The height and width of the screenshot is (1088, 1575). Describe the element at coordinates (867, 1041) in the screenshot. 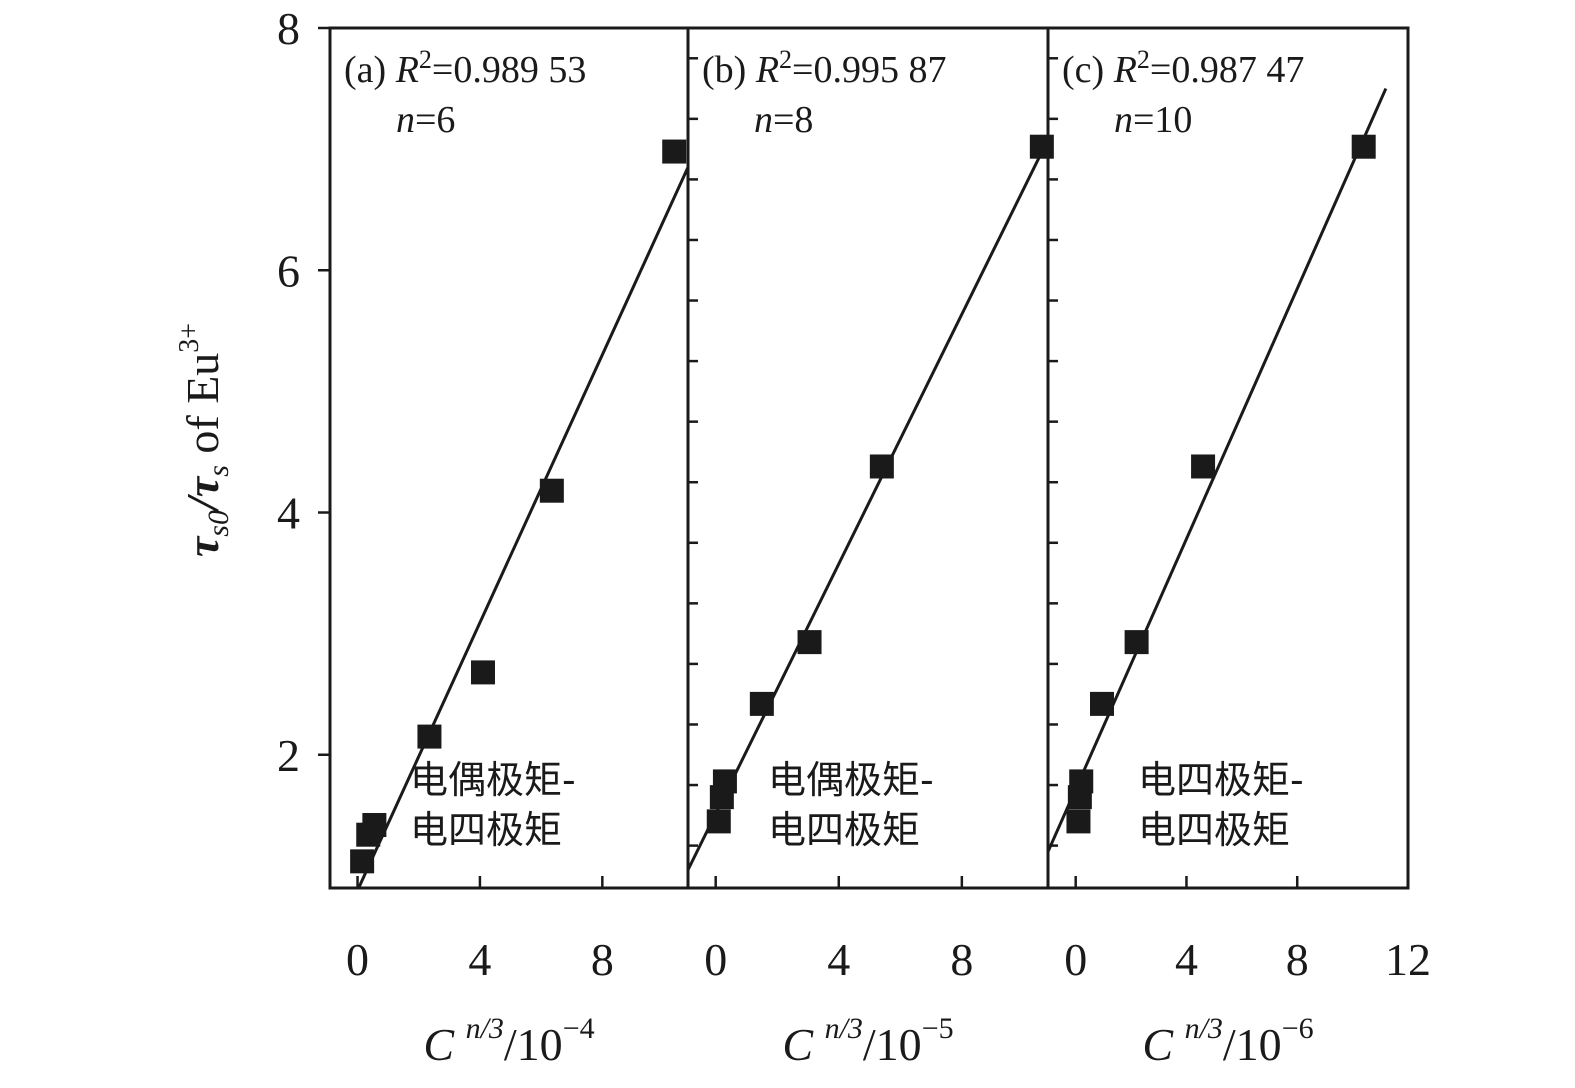

I see `x-axis-label: C n/3/10−5` at that location.